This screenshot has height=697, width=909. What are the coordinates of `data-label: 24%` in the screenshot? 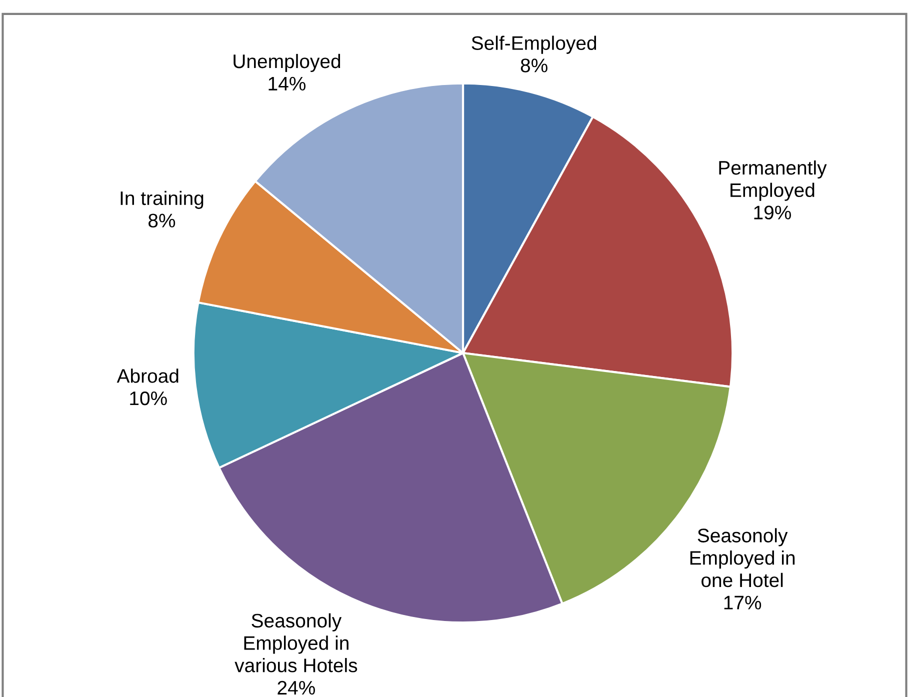 It's located at (296, 687).